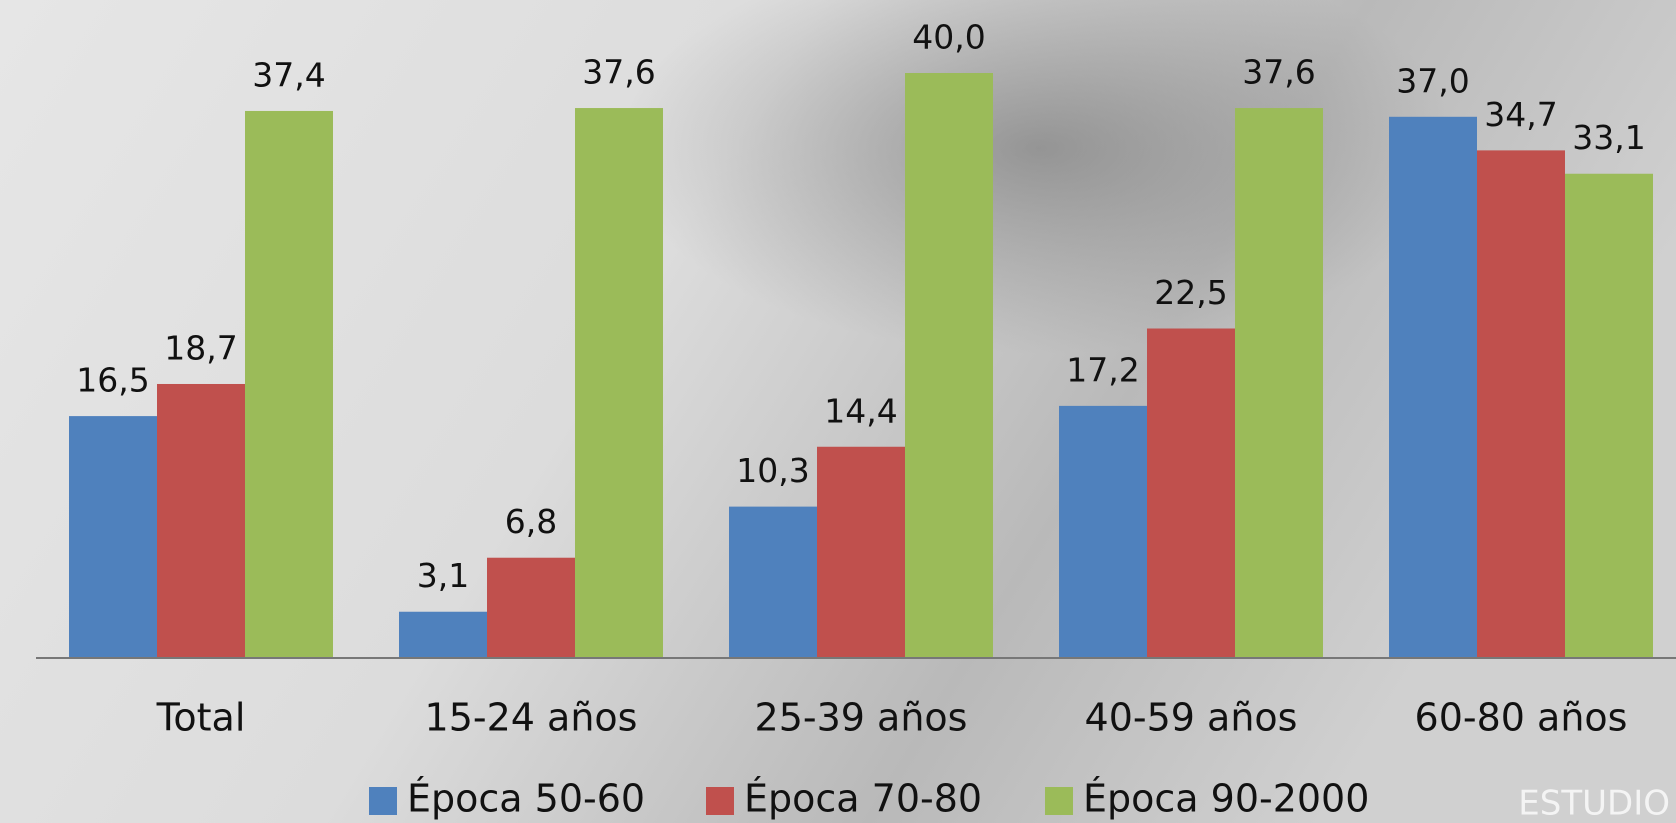 The height and width of the screenshot is (823, 1676). Describe the element at coordinates (201, 718) in the screenshot. I see `x-tick-label: Total` at that location.